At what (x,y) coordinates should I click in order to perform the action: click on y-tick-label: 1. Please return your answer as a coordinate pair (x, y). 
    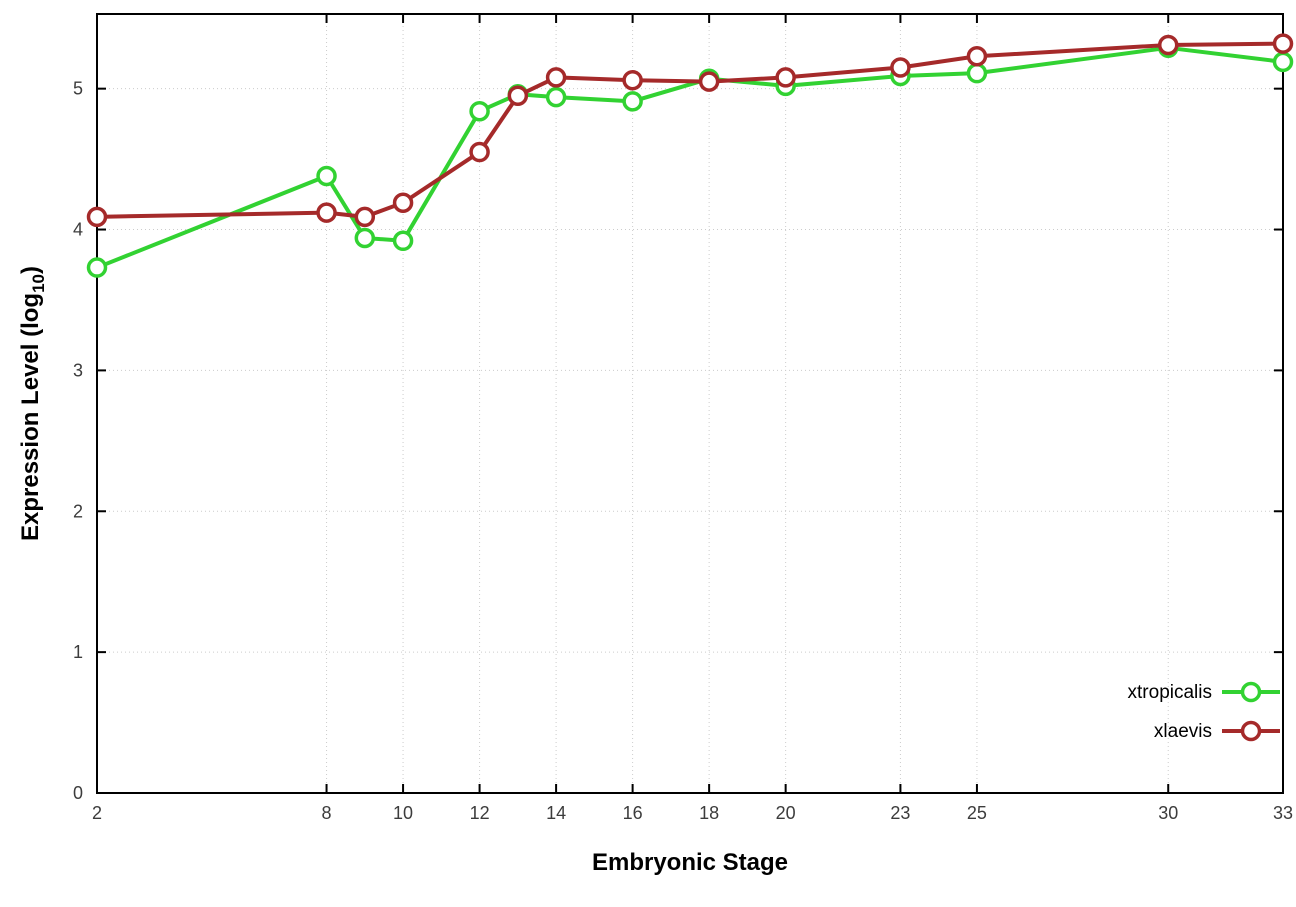
    Looking at the image, I should click on (78, 652).